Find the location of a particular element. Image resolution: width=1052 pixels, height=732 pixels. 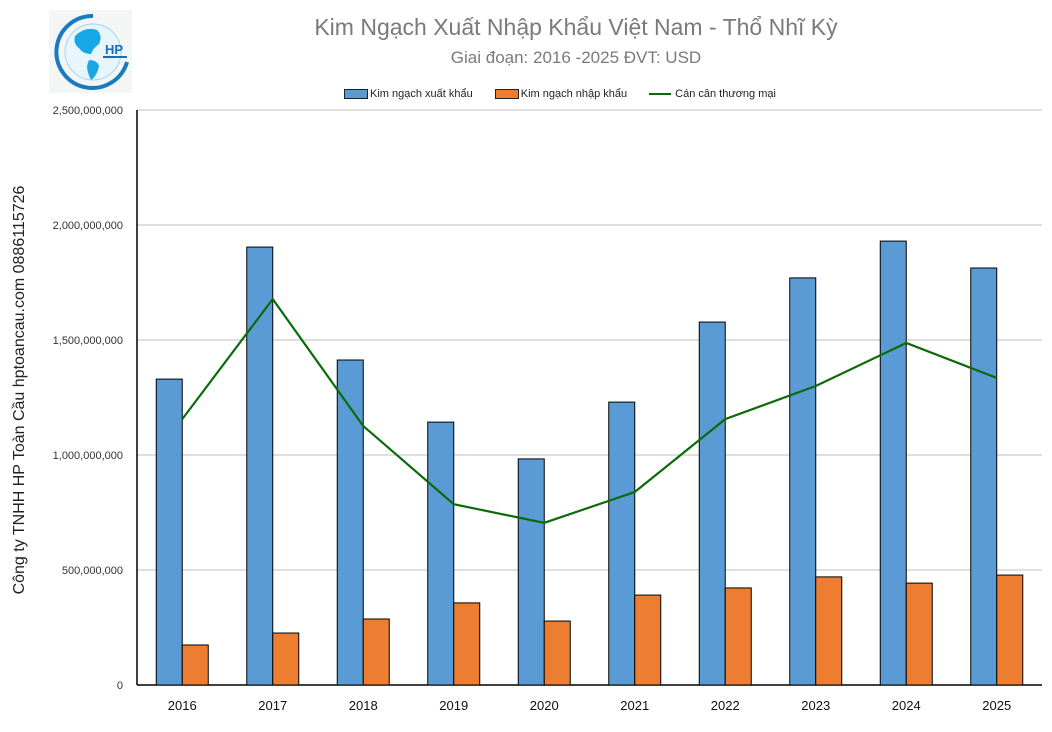

globe-logo-icon: HP is located at coordinates (90, 51).